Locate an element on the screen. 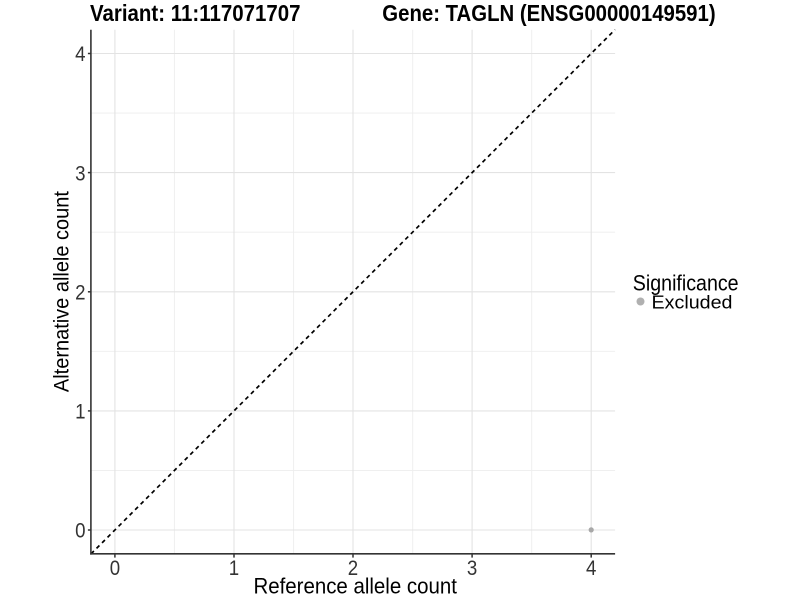 The image size is (800, 600). svg-text: Reference allele count is located at coordinates (355, 586).